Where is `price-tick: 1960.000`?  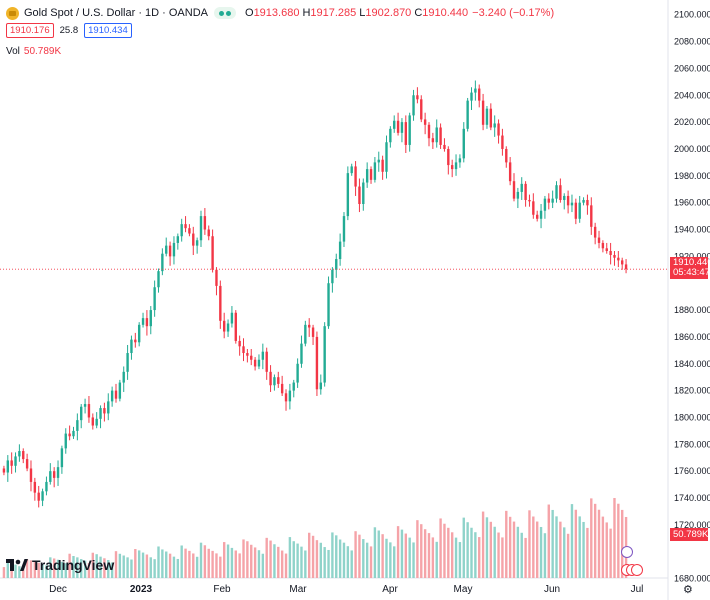 price-tick: 1960.000 is located at coordinates (692, 203).